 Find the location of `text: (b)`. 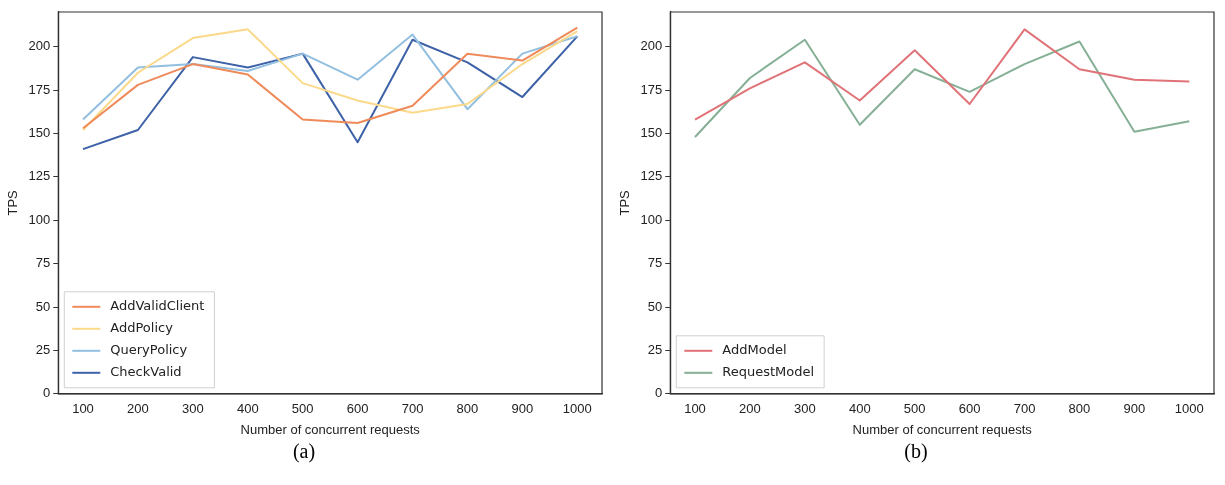

text: (b) is located at coordinates (916, 451).